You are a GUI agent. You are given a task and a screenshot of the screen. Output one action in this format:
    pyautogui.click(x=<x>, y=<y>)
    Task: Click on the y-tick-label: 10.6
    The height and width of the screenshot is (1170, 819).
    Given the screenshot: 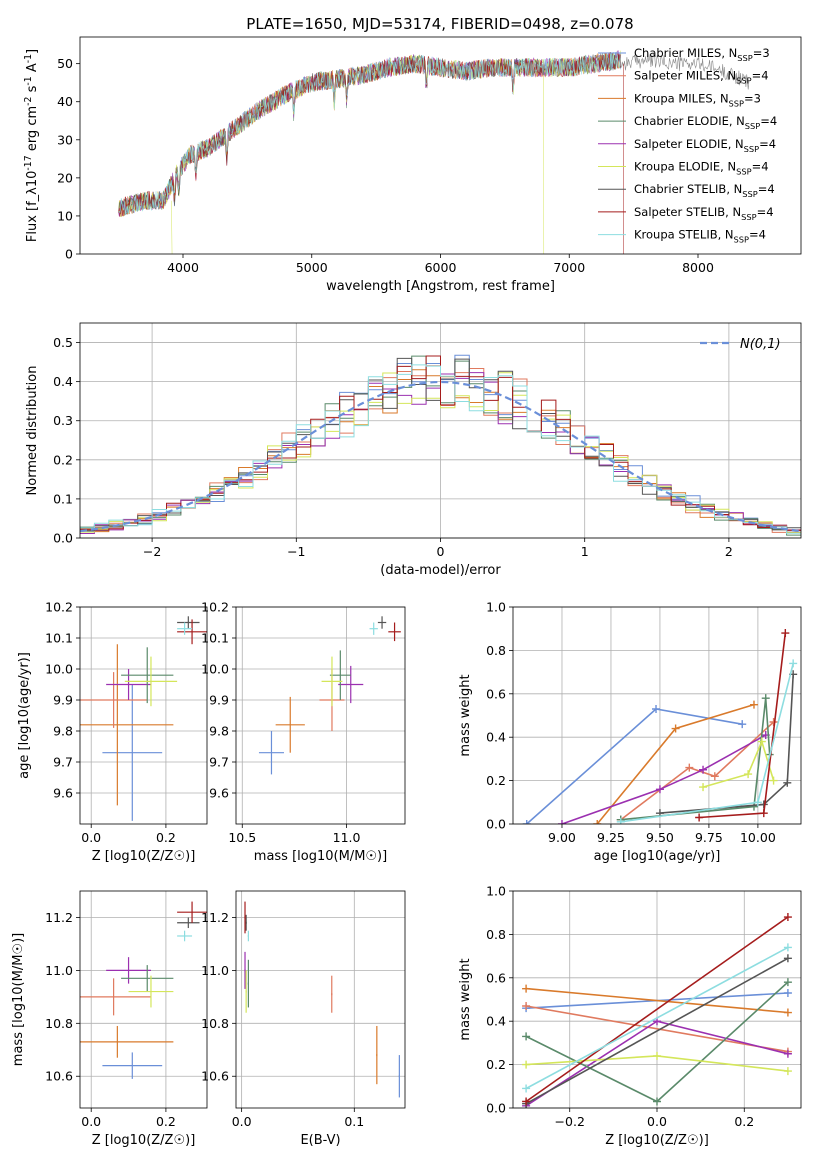 What is the action you would take?
    pyautogui.click(x=59, y=1076)
    